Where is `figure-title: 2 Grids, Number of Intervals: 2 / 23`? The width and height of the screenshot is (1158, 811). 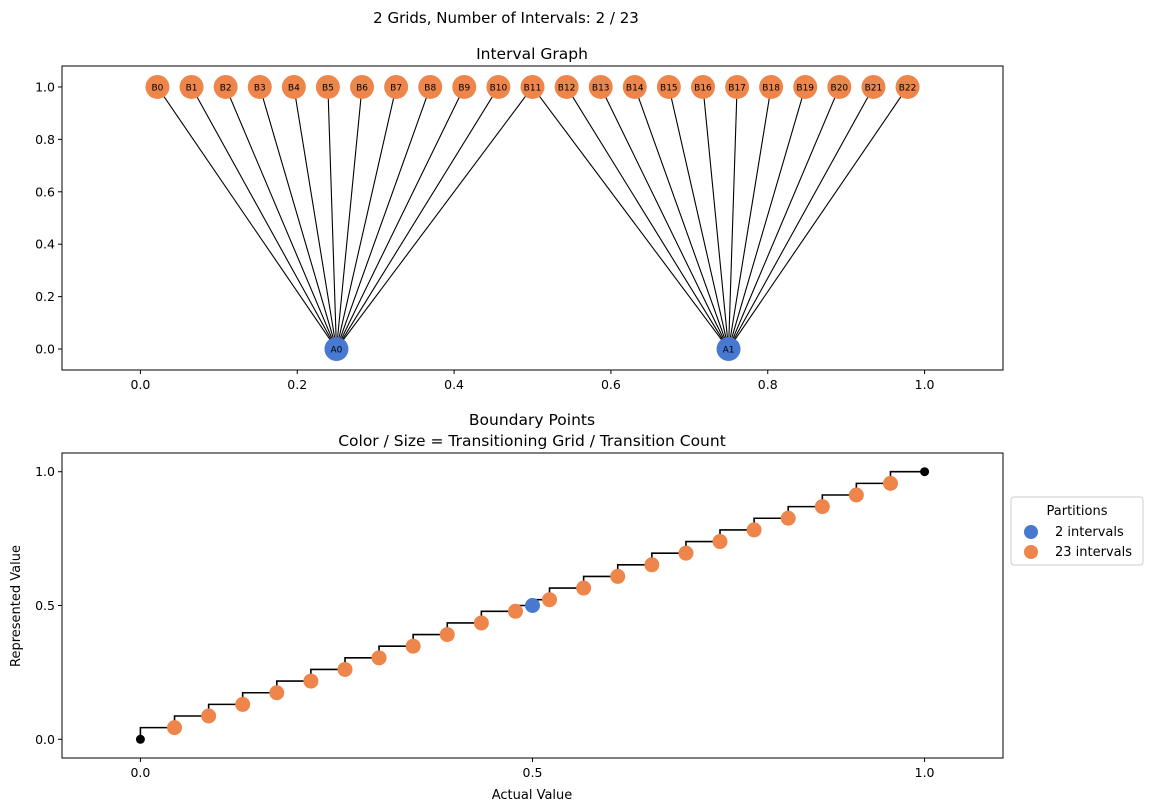
figure-title: 2 Grids, Number of Intervals: 2 / 23 is located at coordinates (506, 18).